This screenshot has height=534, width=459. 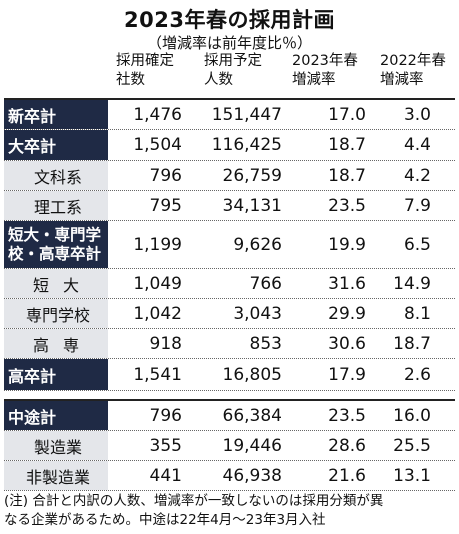 I want to click on rate-2022-cell: 4.4, so click(x=417, y=145).